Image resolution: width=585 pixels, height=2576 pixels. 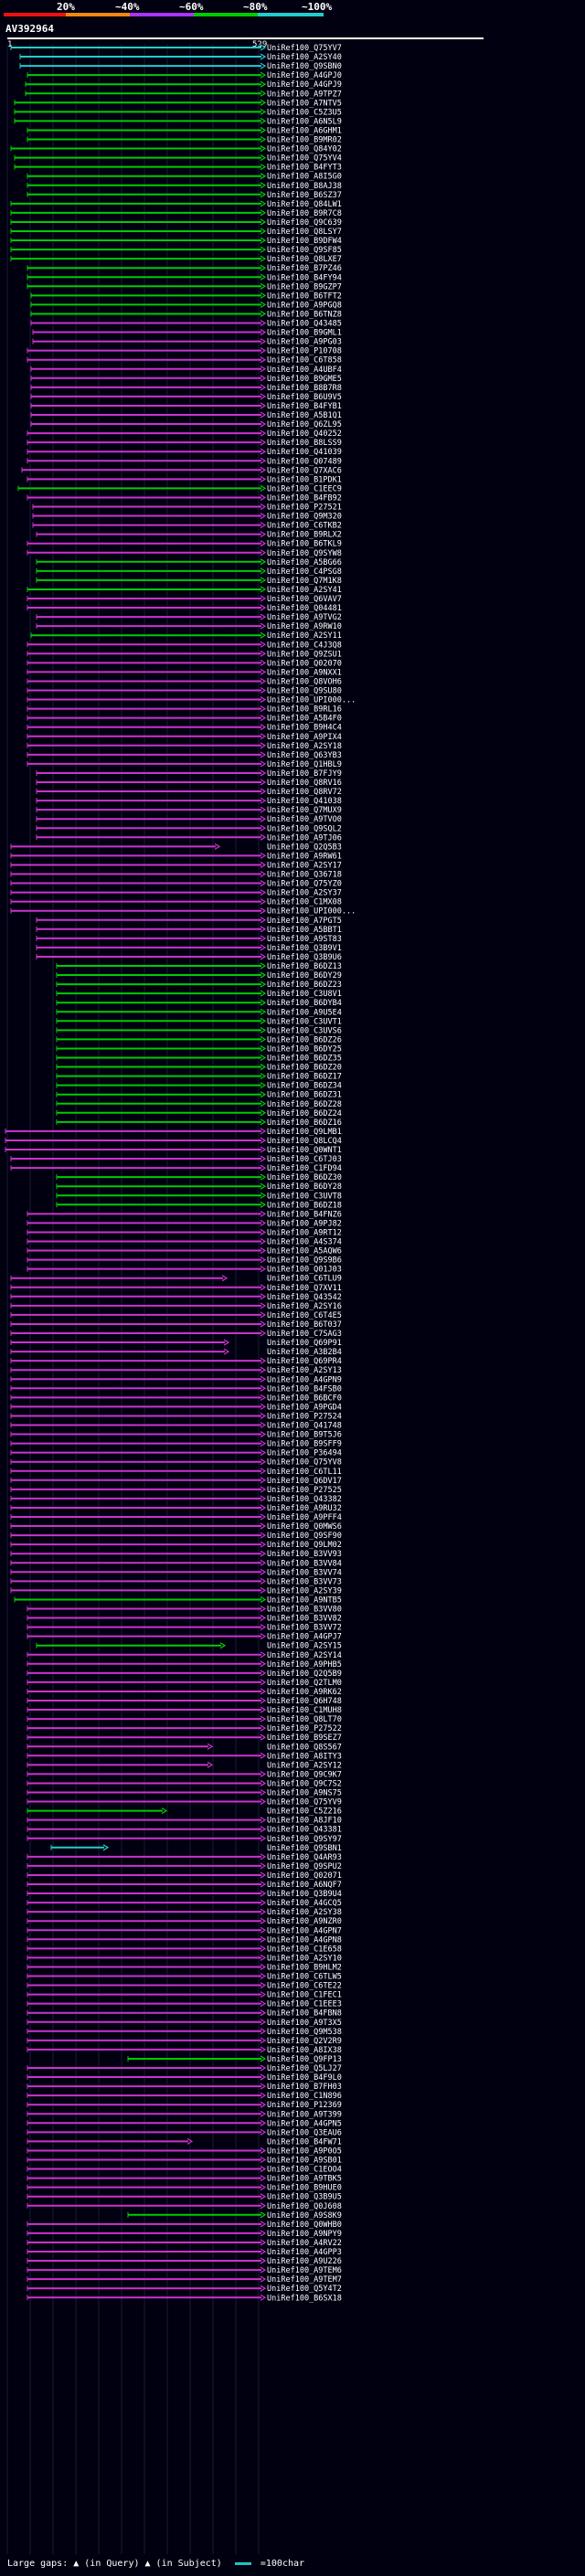 What do you see at coordinates (304, 1876) in the screenshot?
I see `hit-label: UniRef100_Q02071` at bounding box center [304, 1876].